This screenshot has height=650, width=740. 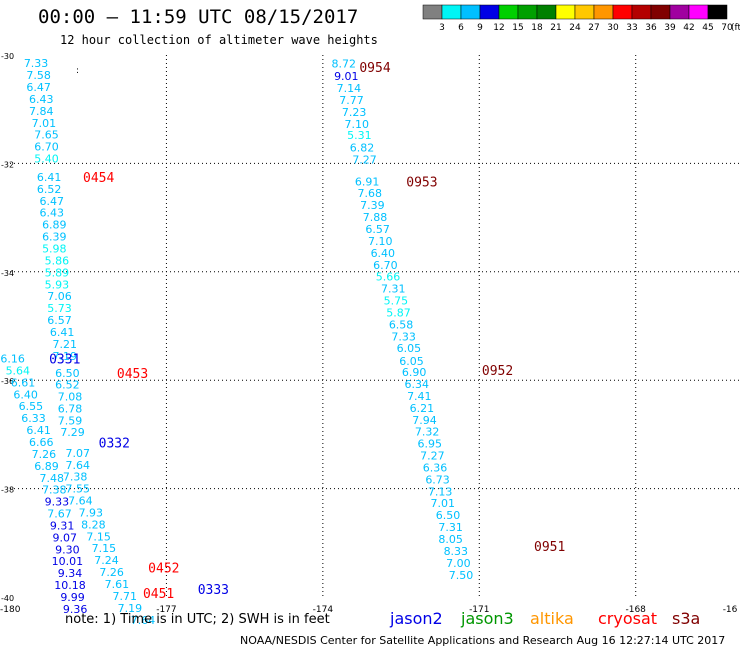 What do you see at coordinates (416, 618) in the screenshot?
I see `satellite-jason2: jason2` at bounding box center [416, 618].